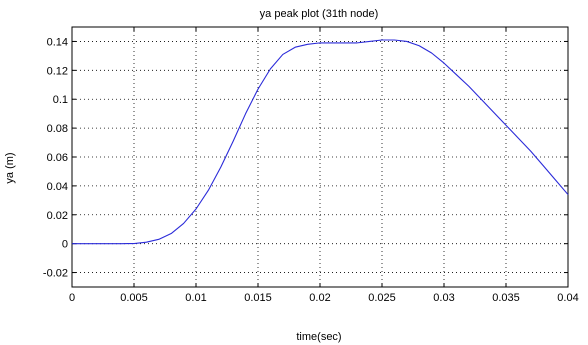  Describe the element at coordinates (10, 167) in the screenshot. I see `y-axis-label: ya (m)` at that location.